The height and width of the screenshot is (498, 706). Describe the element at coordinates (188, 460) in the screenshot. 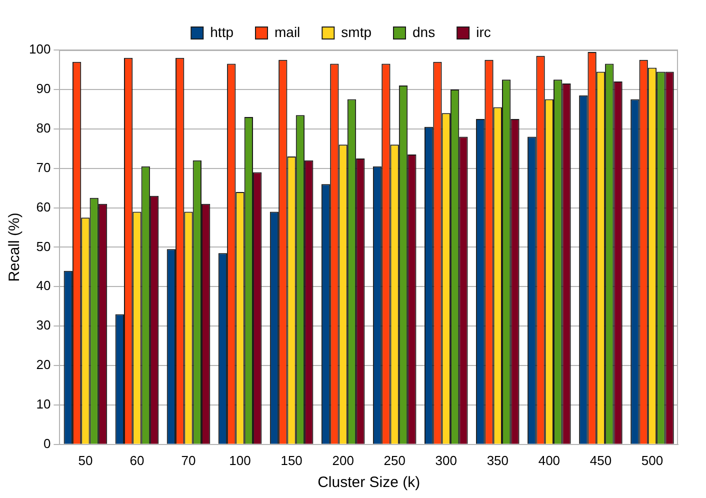

I see `x-tick-label: 70` at that location.